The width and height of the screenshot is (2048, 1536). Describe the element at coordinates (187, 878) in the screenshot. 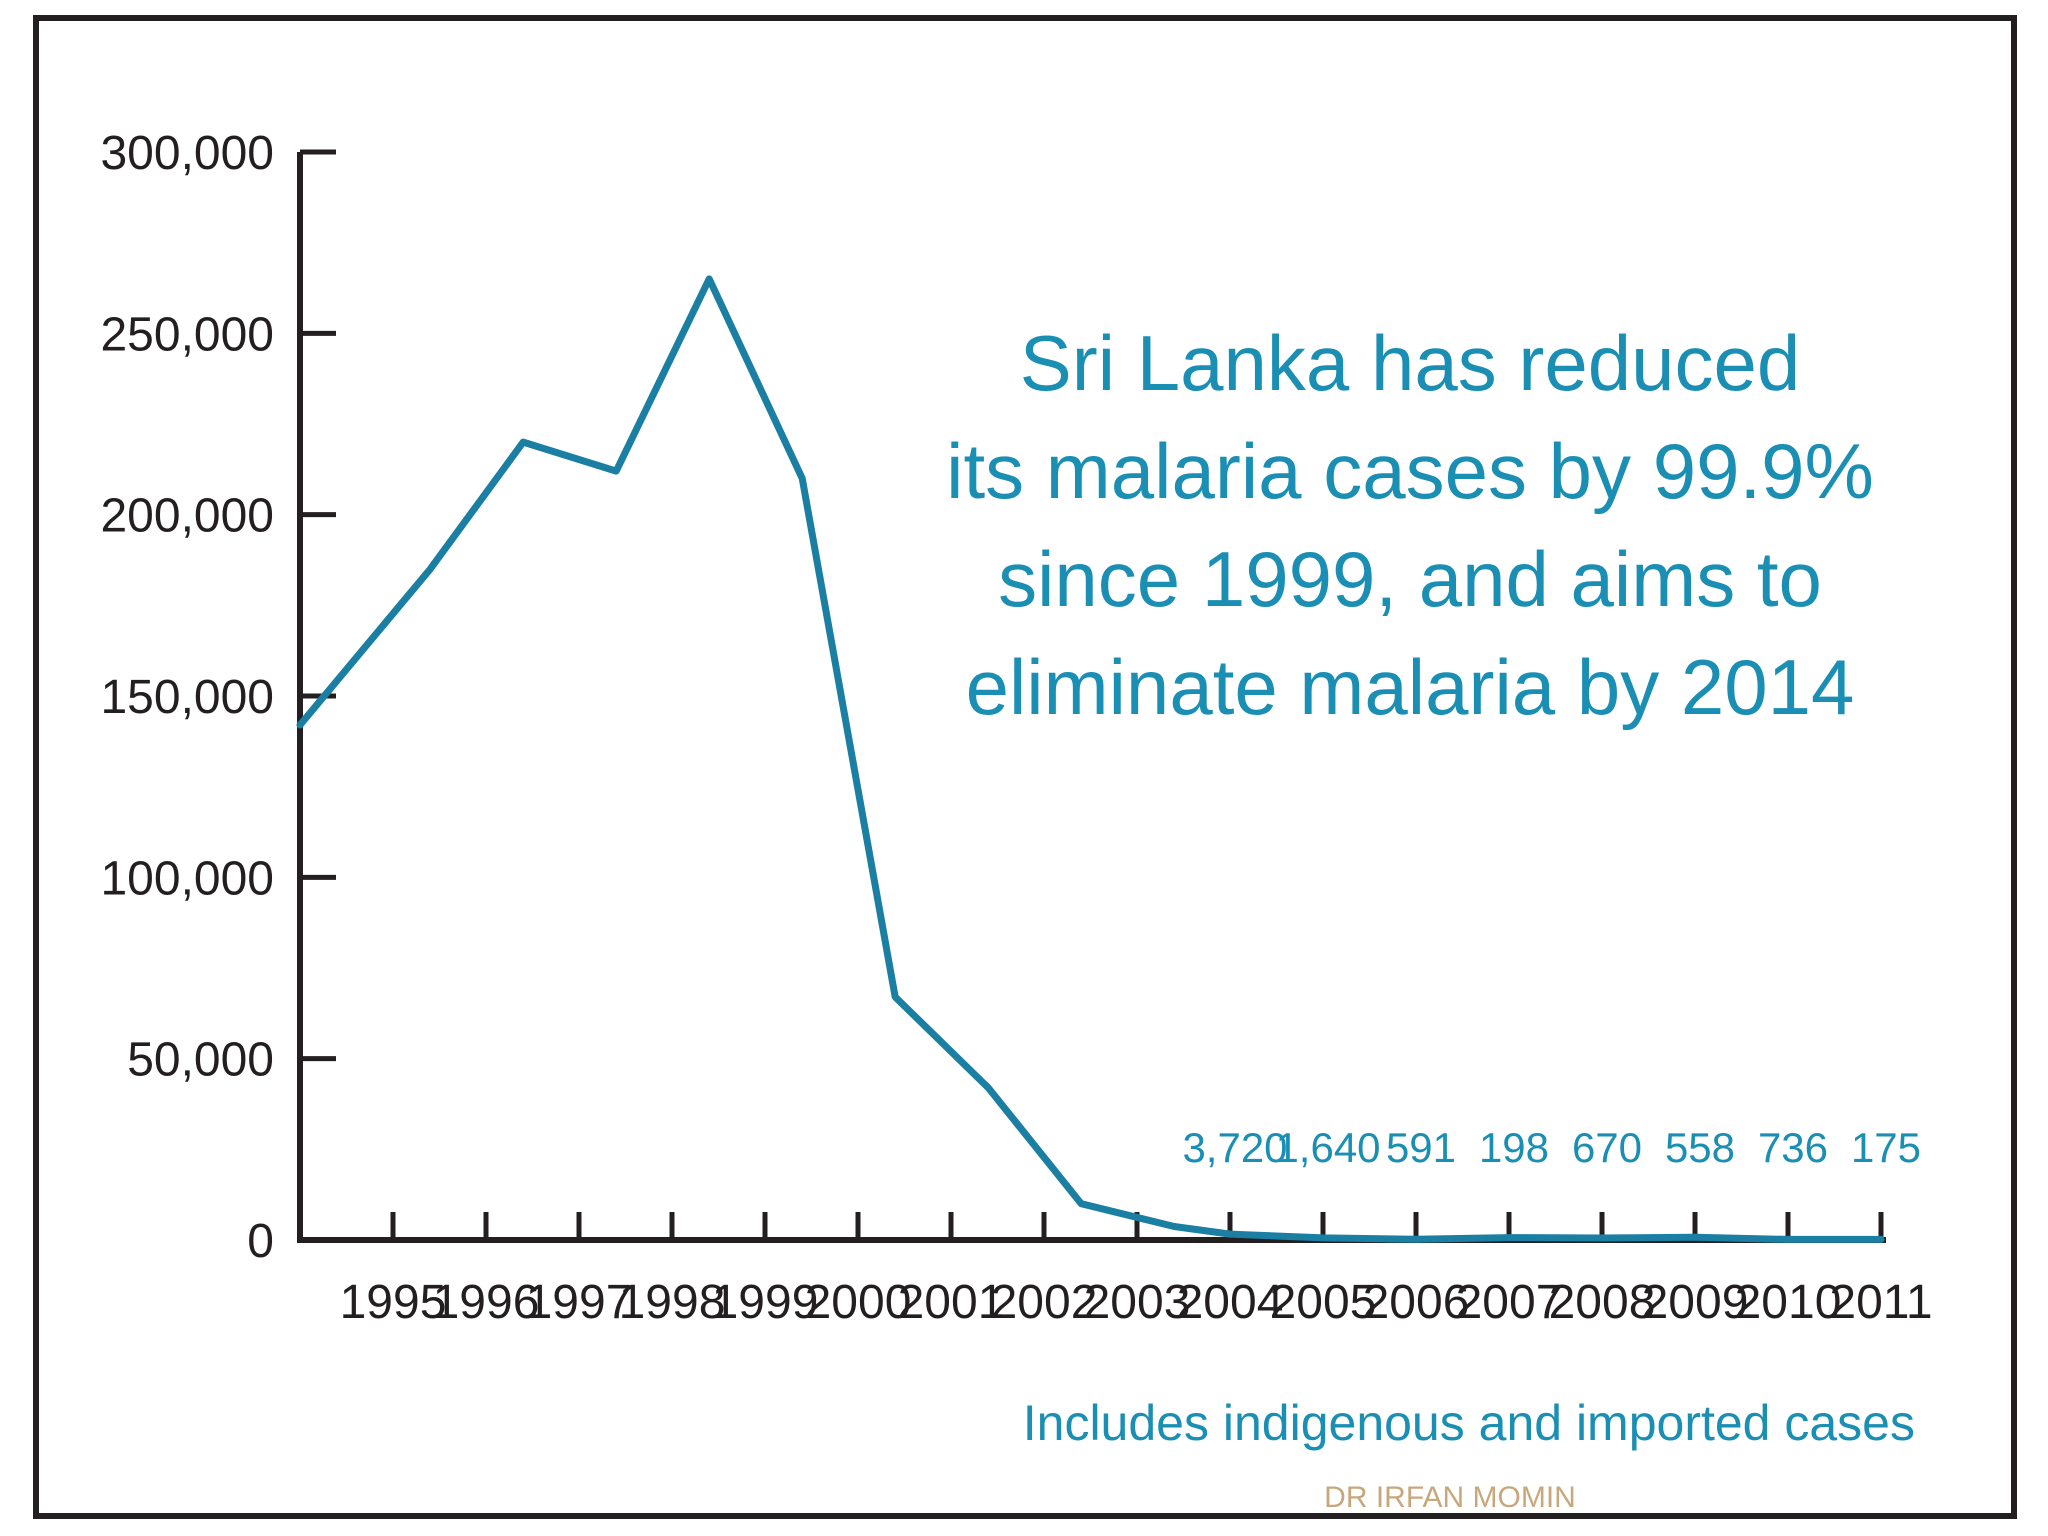

I see `y-tick-label: 100,000` at that location.